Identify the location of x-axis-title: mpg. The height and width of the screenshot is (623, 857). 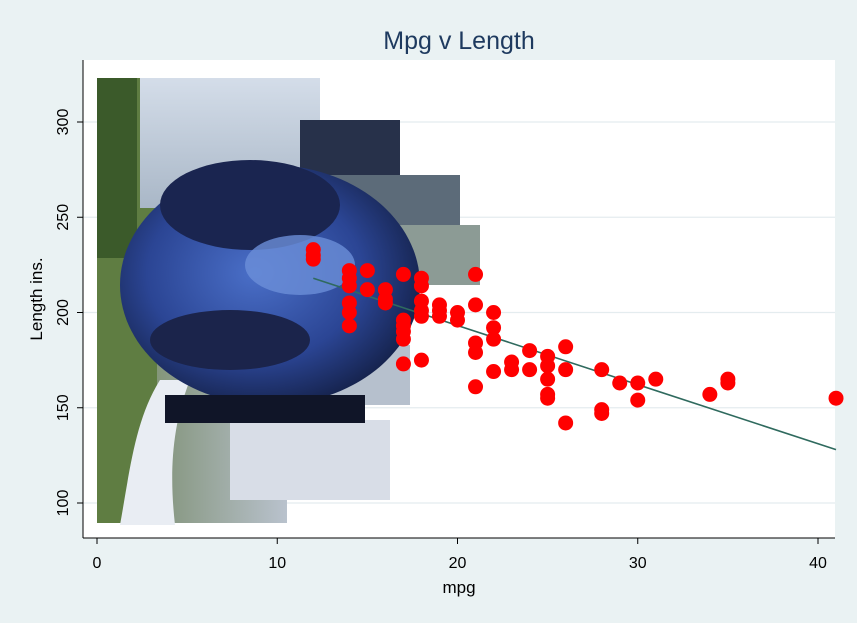
(458, 587).